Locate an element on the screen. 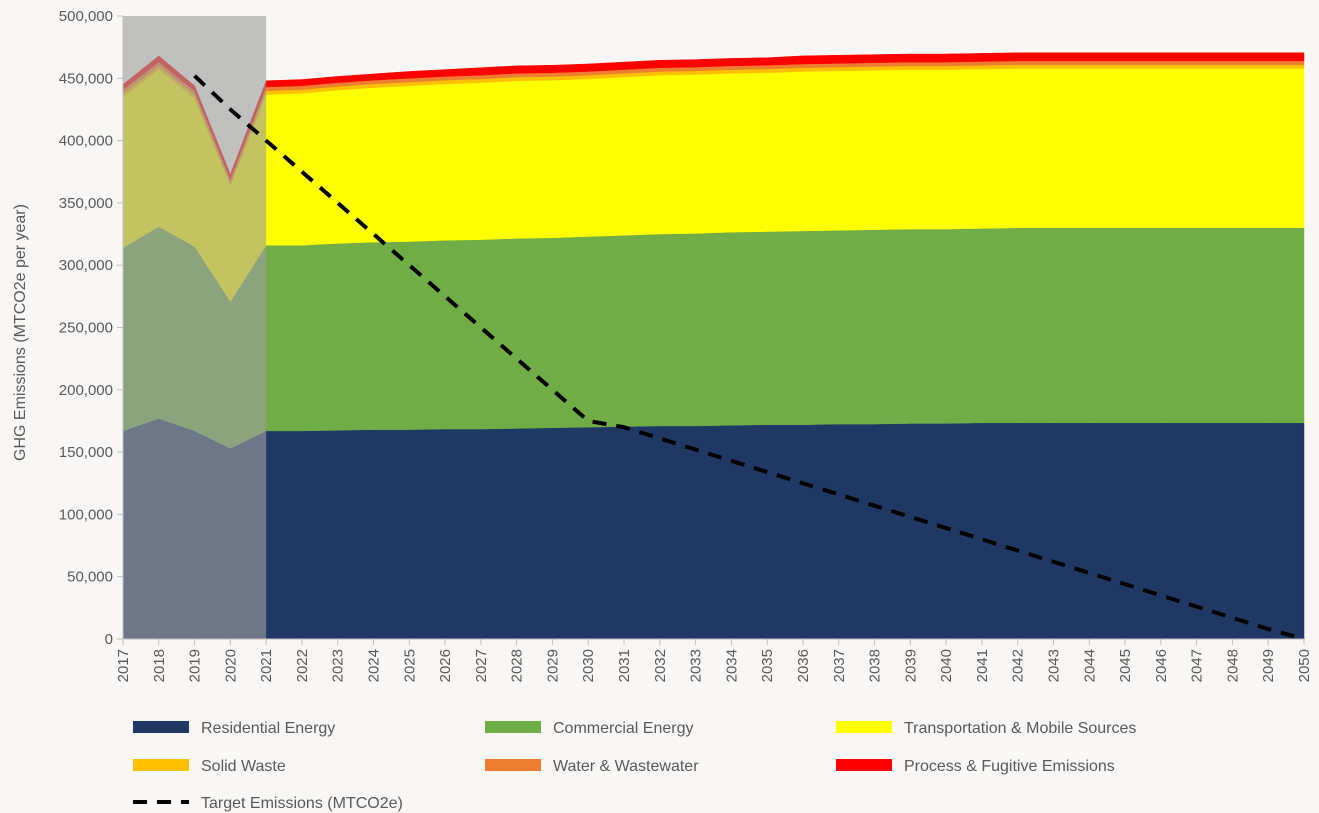 The height and width of the screenshot is (813, 1319). historical-shade is located at coordinates (195, 327).